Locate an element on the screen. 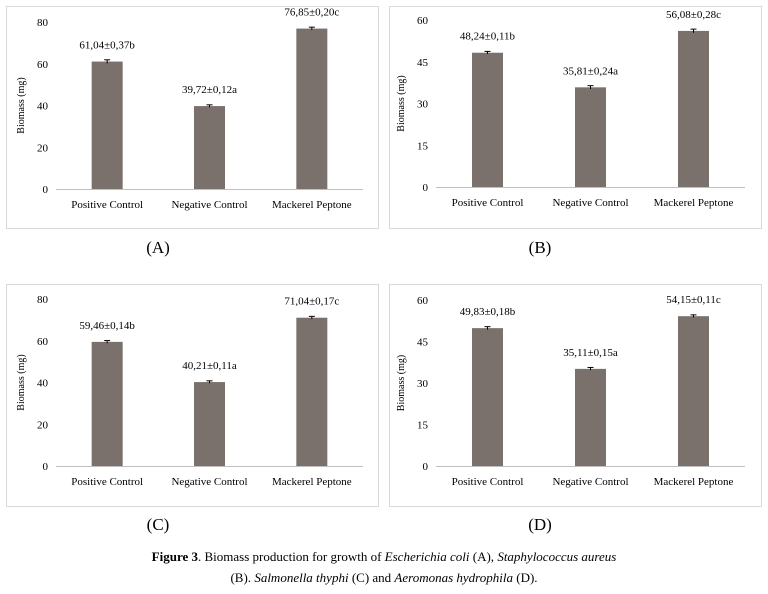 This screenshot has width=768, height=594. panel-letter: (B) is located at coordinates (540, 247).